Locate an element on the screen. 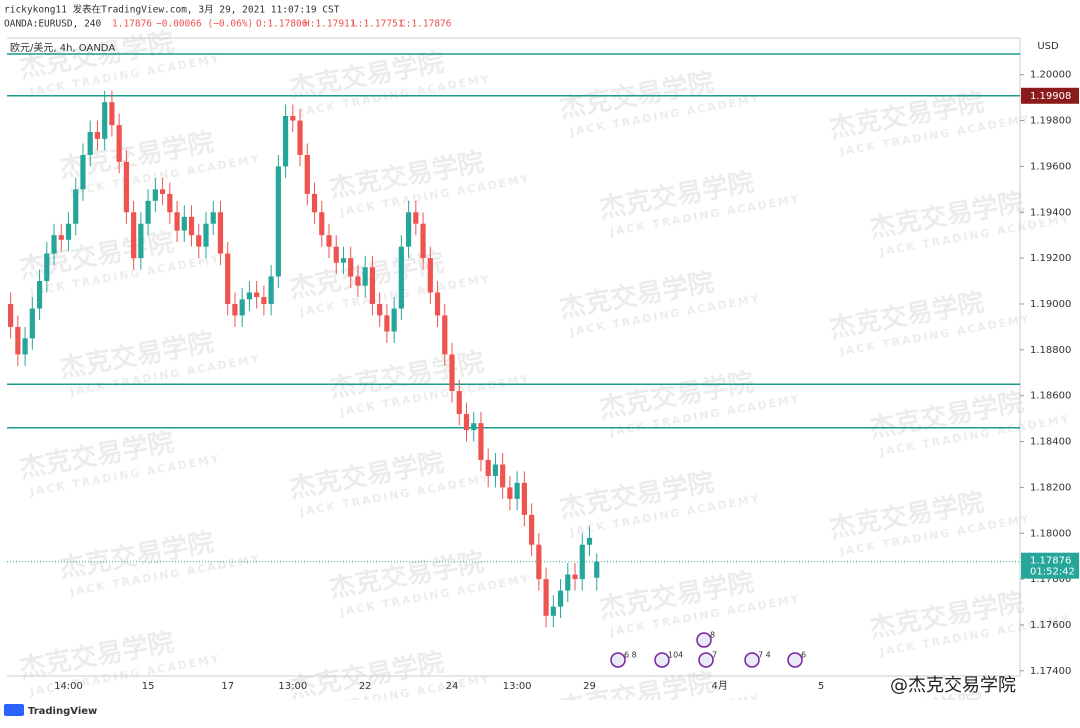  brand: TradingView is located at coordinates (62, 711).